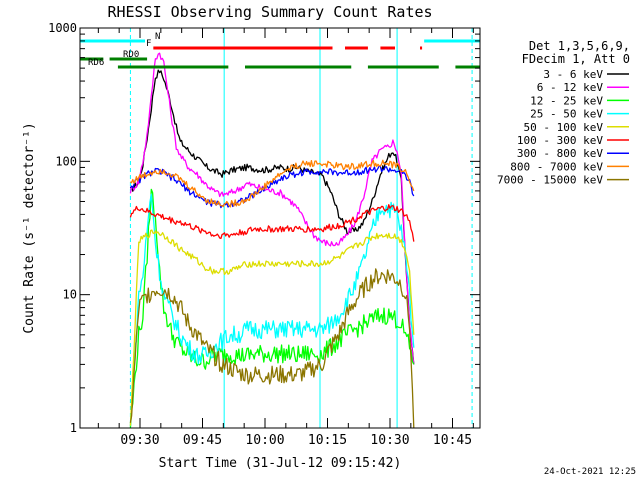 This screenshot has width=640, height=480. I want to click on y-tick-label: 1000, so click(62, 28).